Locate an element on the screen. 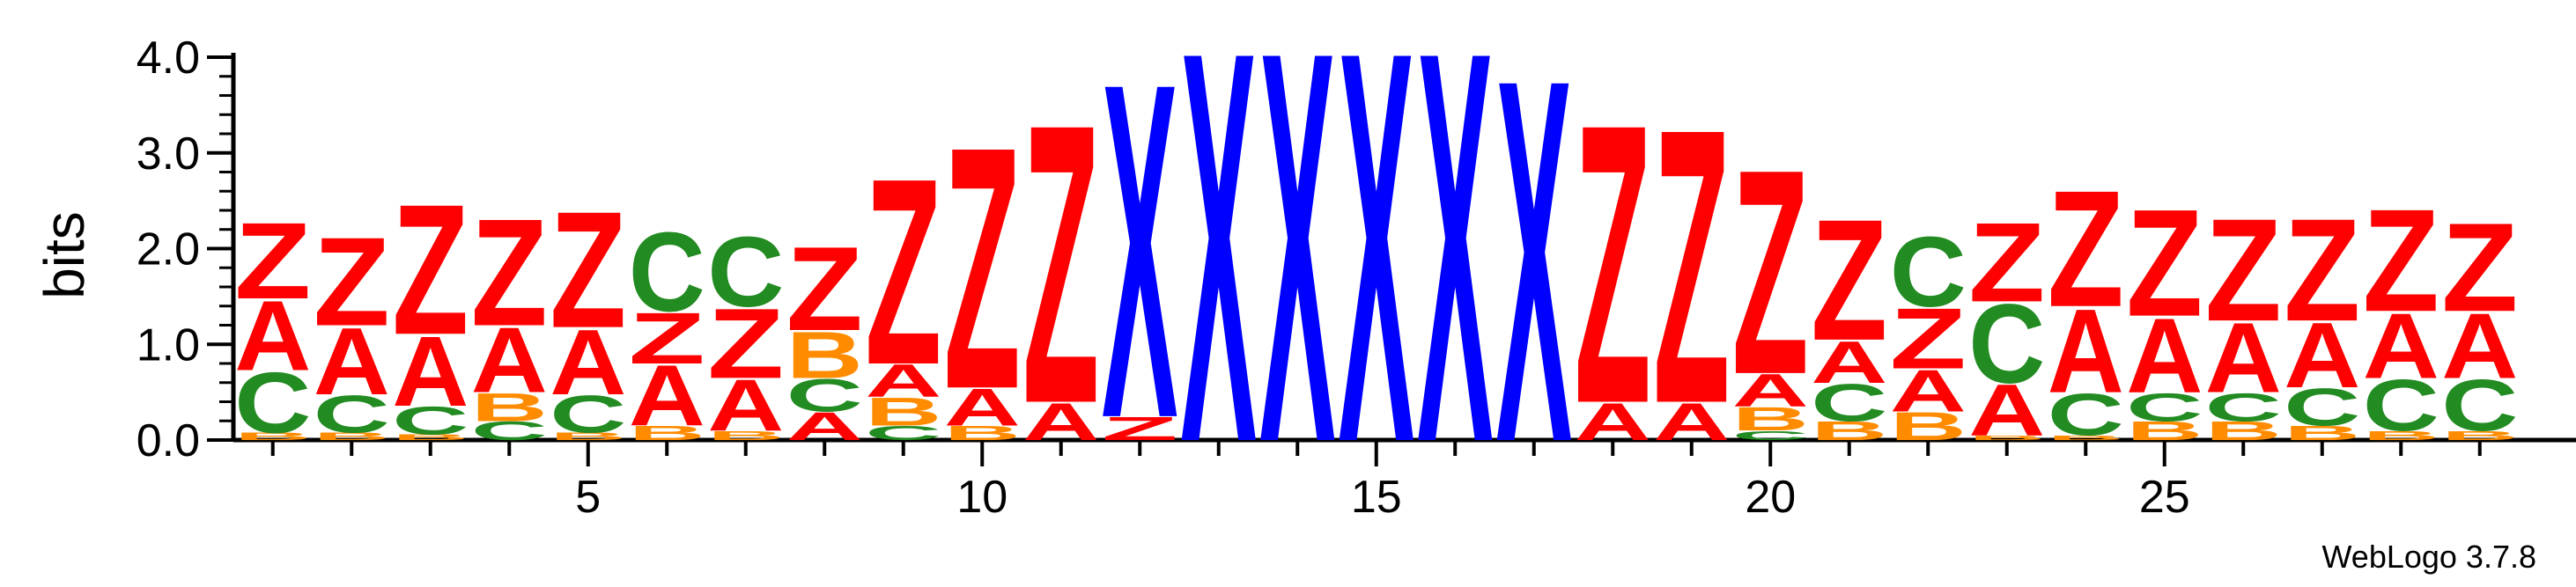  x-tick-label: 20 is located at coordinates (1770, 498).